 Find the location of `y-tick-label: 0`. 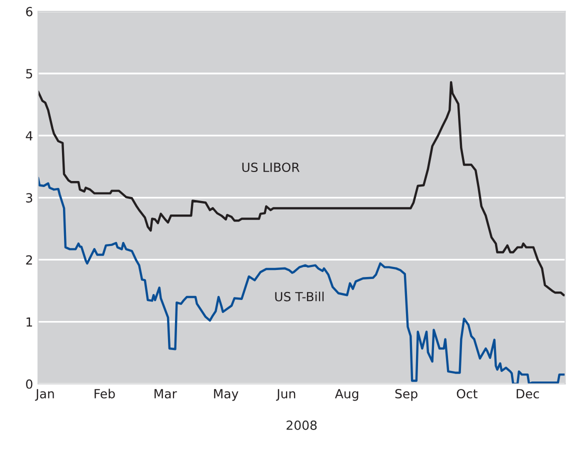

y-tick-label: 0 is located at coordinates (29, 384).